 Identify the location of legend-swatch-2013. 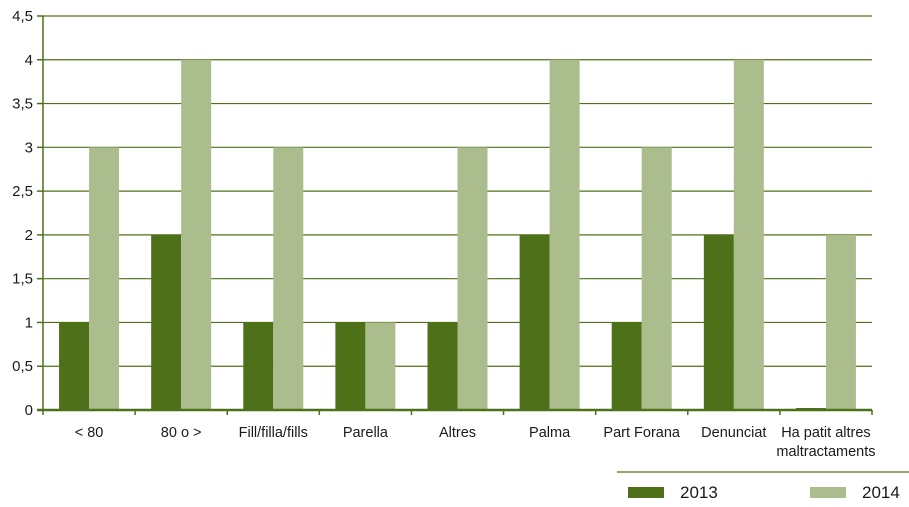
(646, 492).